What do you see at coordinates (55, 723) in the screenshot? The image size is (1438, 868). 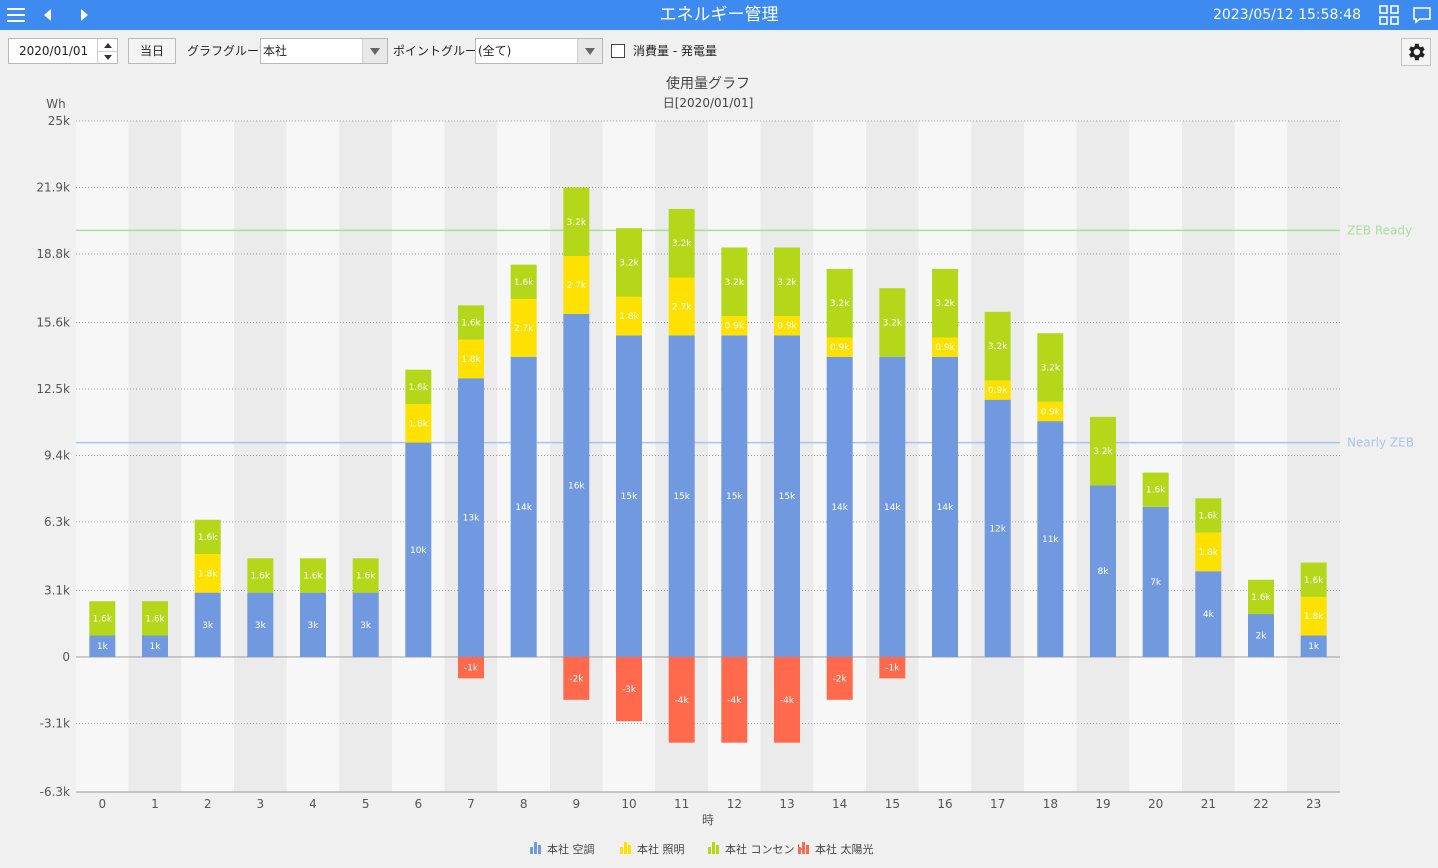 I see `y-tick-label: -3.1k` at bounding box center [55, 723].